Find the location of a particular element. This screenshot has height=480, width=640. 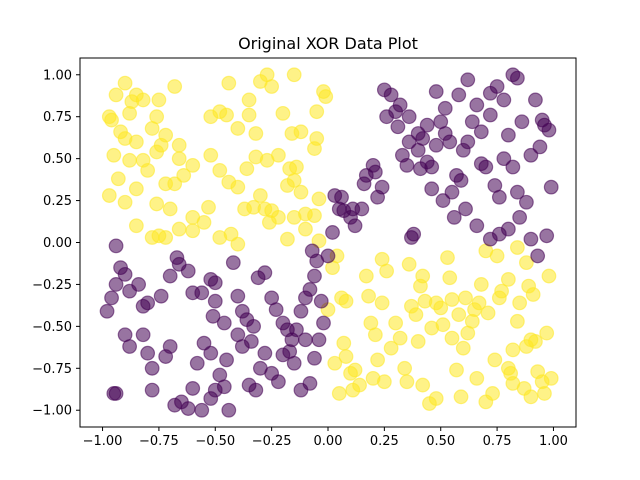

x-tick-label: −0.75 is located at coordinates (159, 441).